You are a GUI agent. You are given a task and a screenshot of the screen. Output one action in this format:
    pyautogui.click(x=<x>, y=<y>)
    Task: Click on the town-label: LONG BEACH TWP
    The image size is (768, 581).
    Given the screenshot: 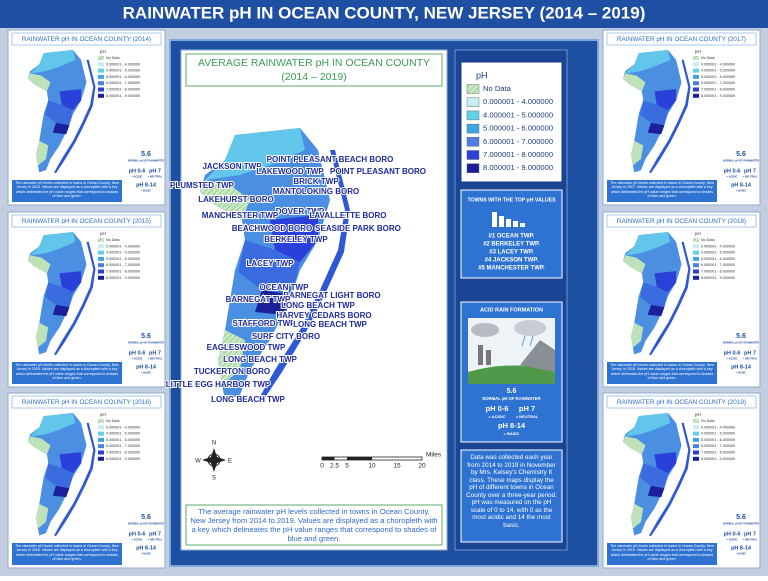 What is the action you would take?
    pyautogui.click(x=318, y=305)
    